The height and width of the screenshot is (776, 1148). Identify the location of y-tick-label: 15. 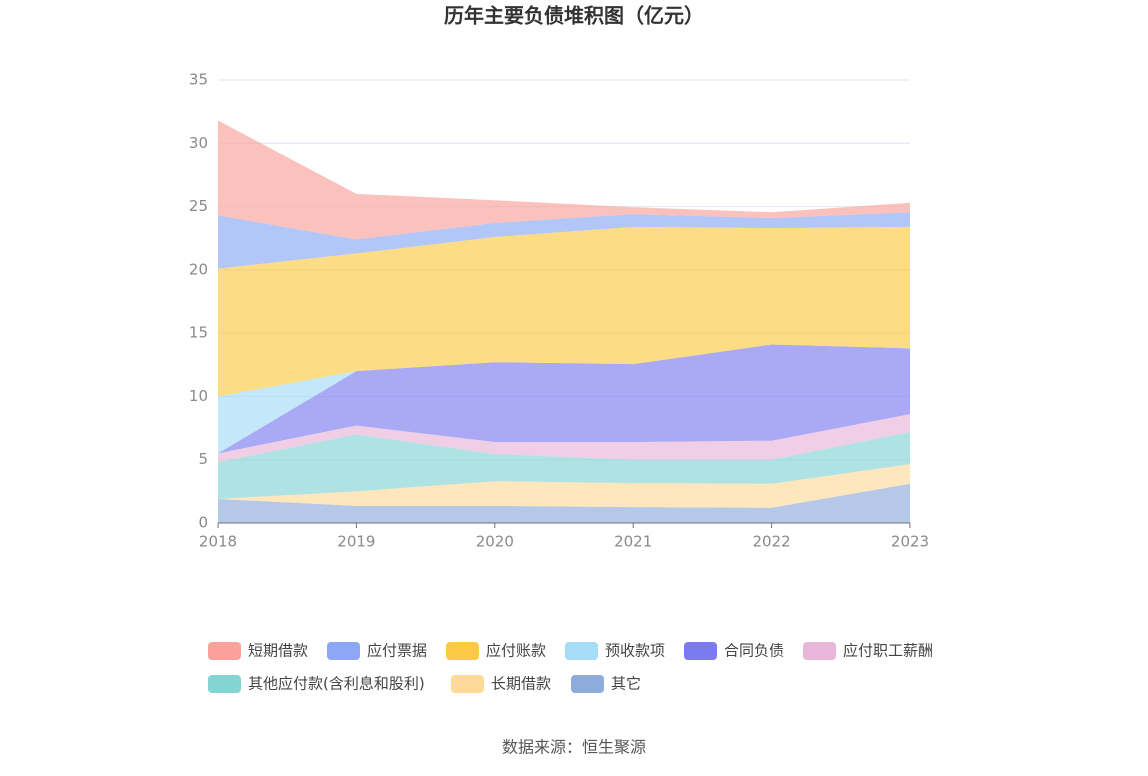
(198, 333).